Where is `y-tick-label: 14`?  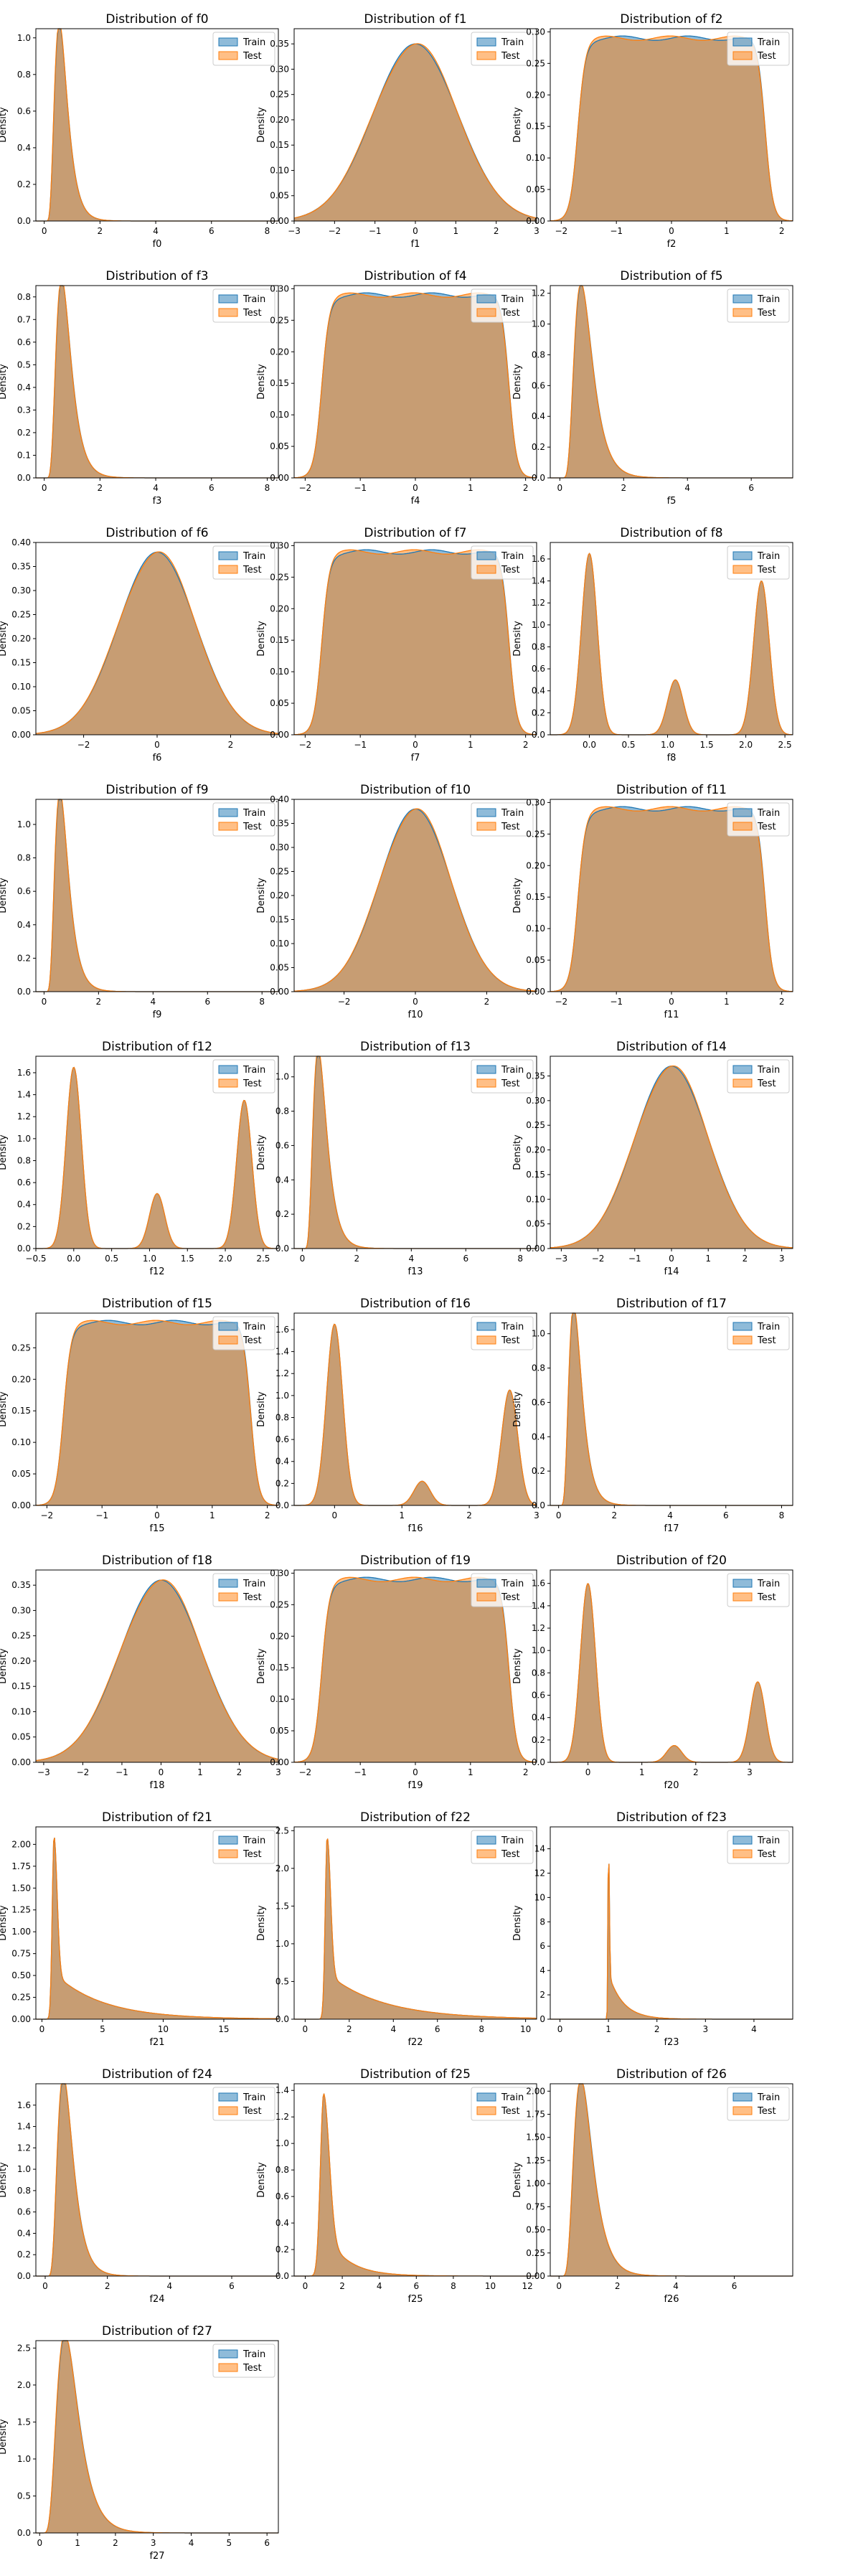
y-tick-label: 14 is located at coordinates (539, 1849).